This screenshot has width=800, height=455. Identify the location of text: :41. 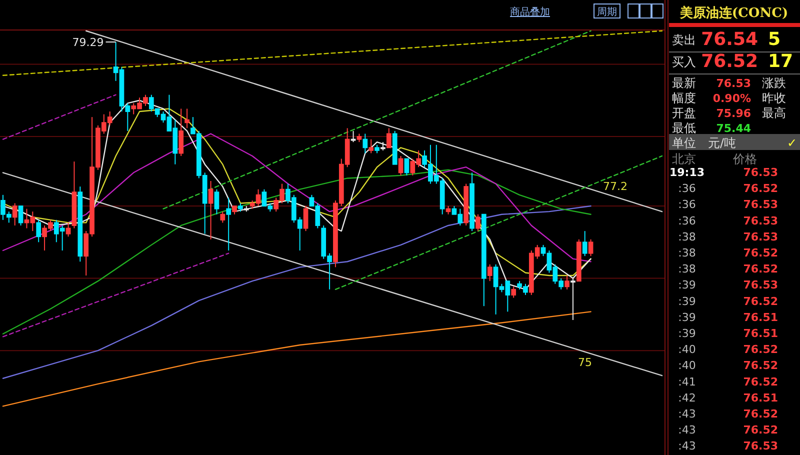
(687, 381).